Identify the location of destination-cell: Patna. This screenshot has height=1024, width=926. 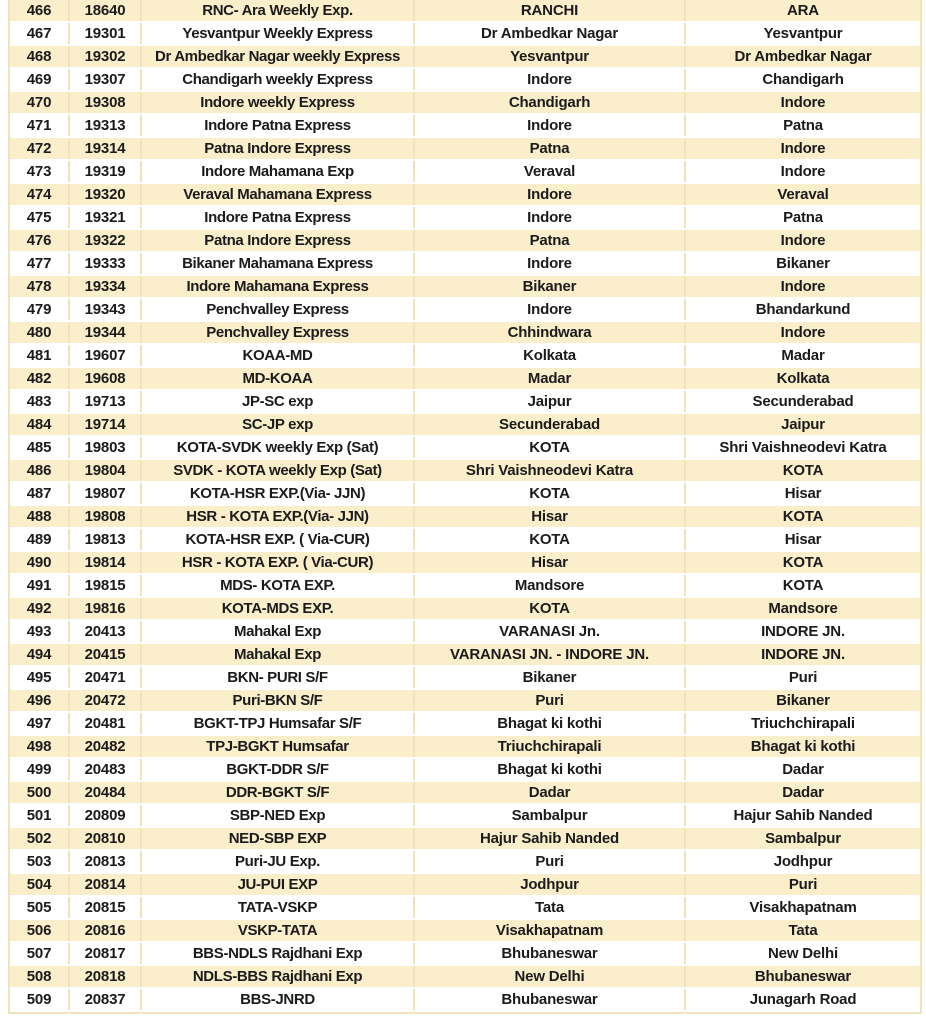
(803, 217).